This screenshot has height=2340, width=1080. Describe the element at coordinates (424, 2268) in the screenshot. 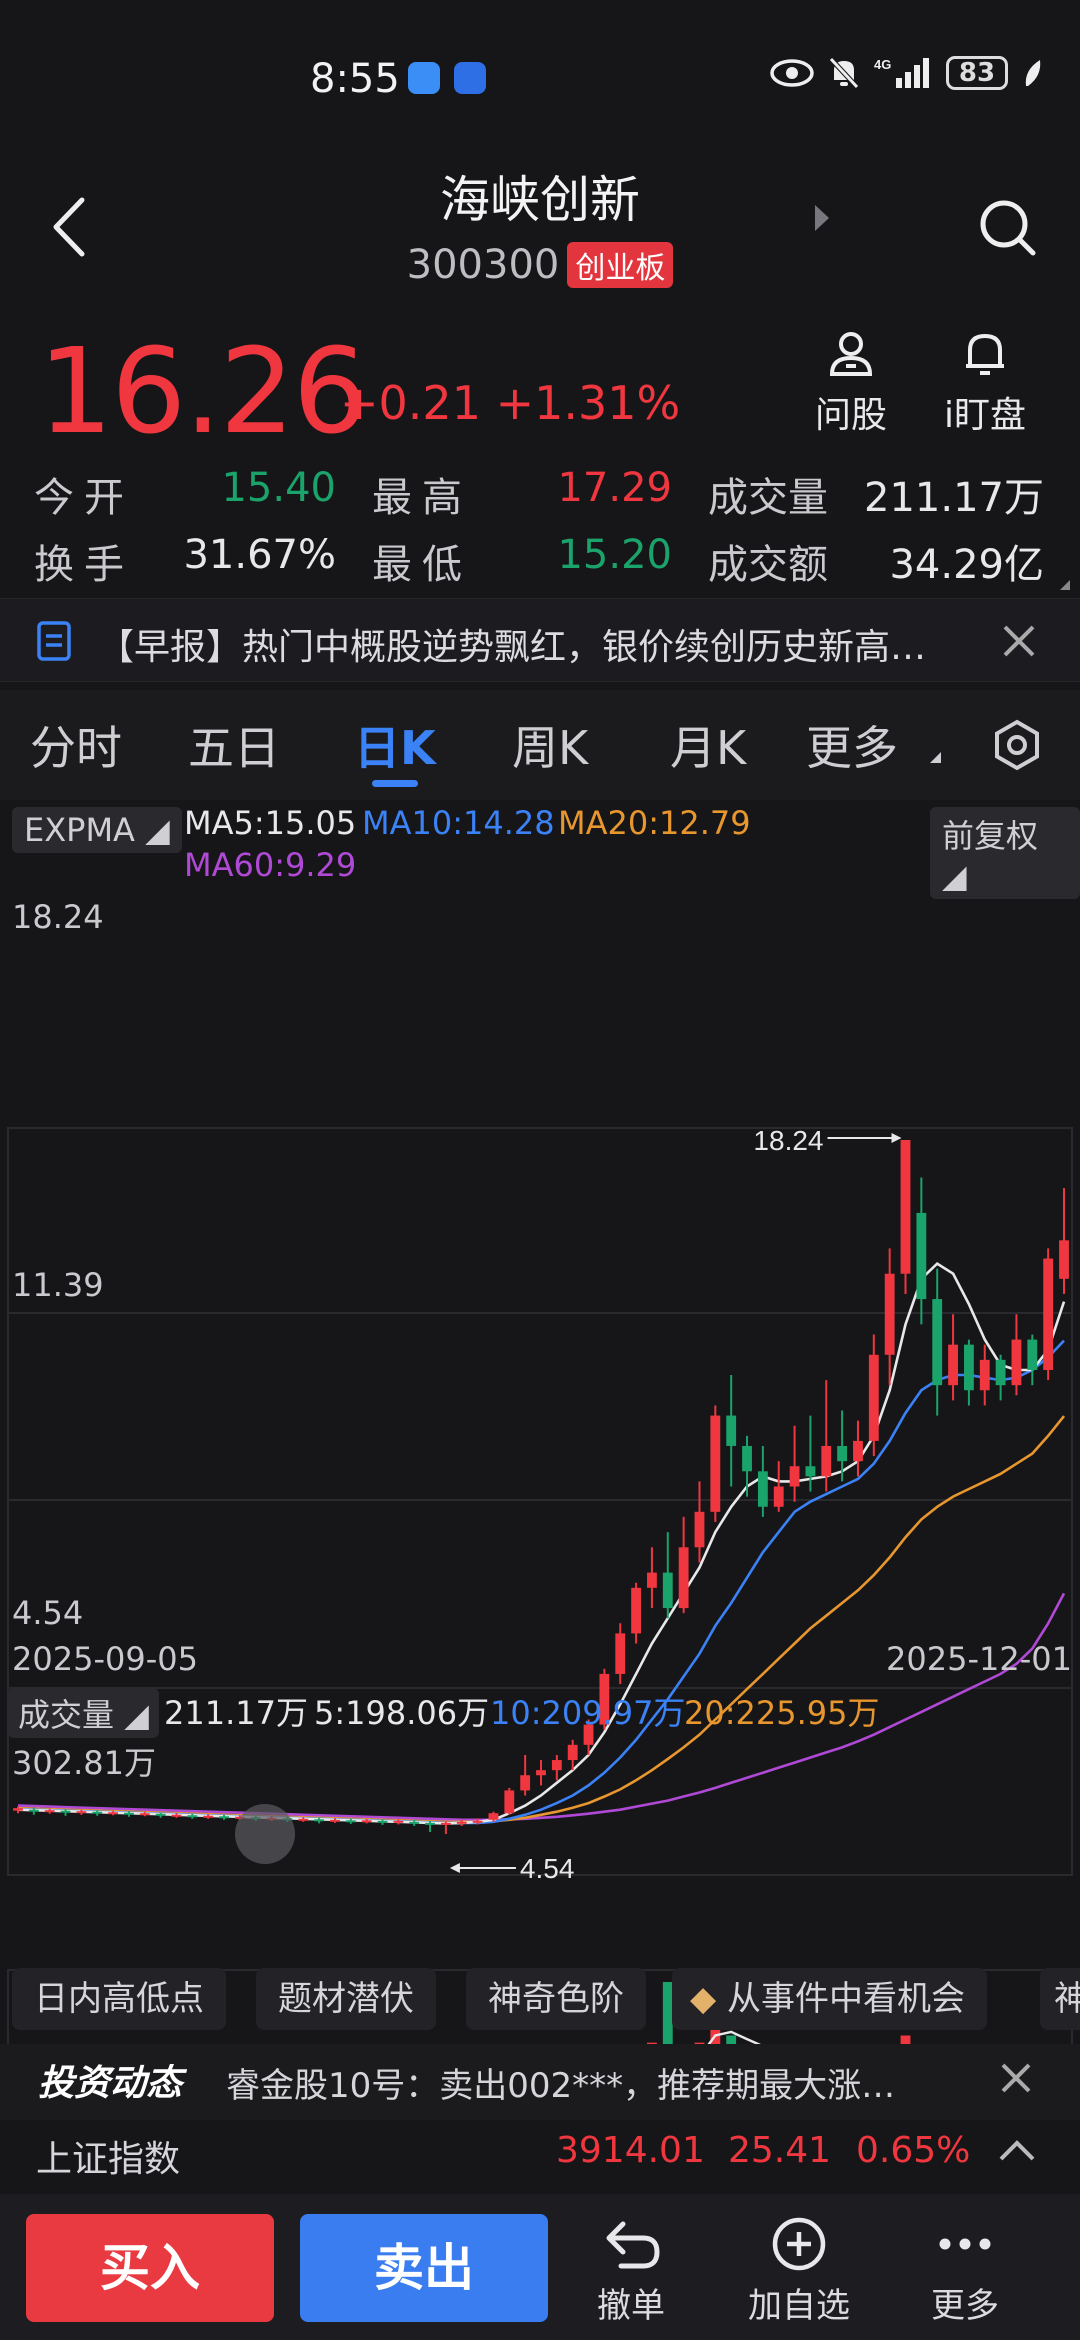

I see `sell-button: 卖出` at that location.